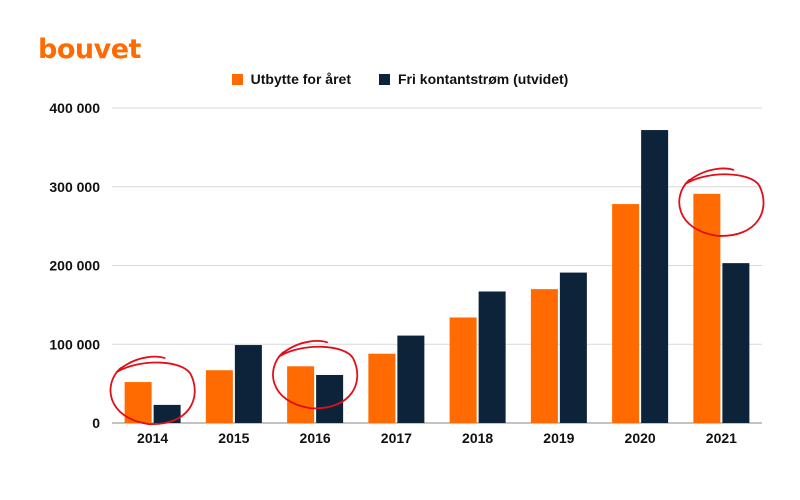 Image resolution: width=800 pixels, height=500 pixels. I want to click on x-tick-label: 2015, so click(233, 438).